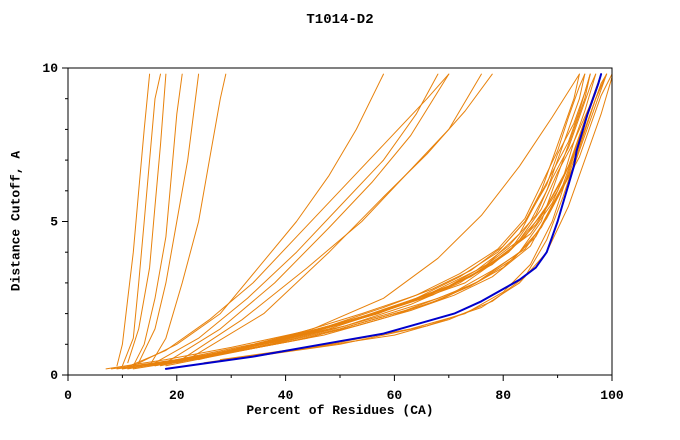  I want to click on x-tick-label: 80, so click(503, 395).